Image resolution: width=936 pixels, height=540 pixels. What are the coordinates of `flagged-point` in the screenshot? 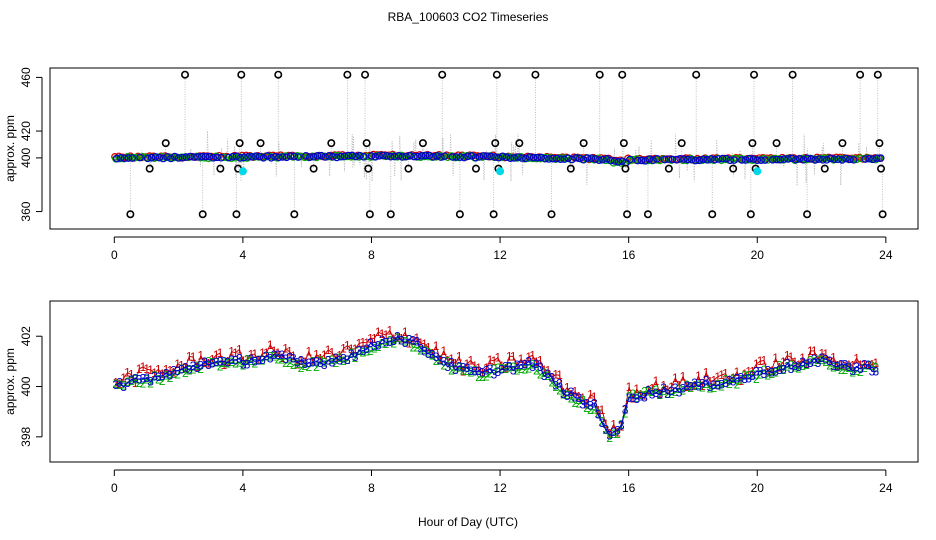 It's located at (242, 171).